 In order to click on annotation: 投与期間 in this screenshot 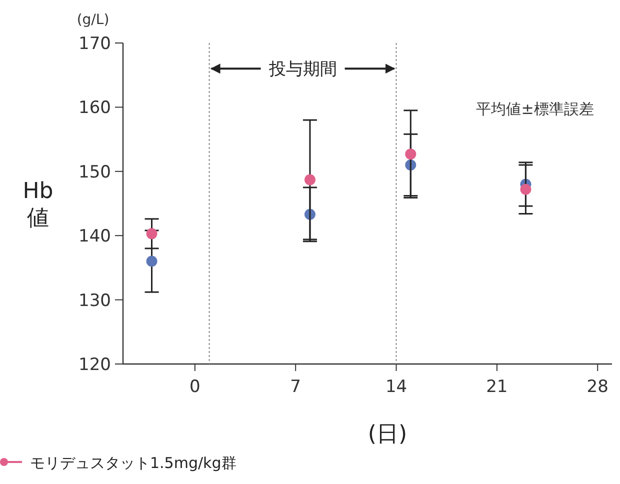, I will do `click(302, 70)`.